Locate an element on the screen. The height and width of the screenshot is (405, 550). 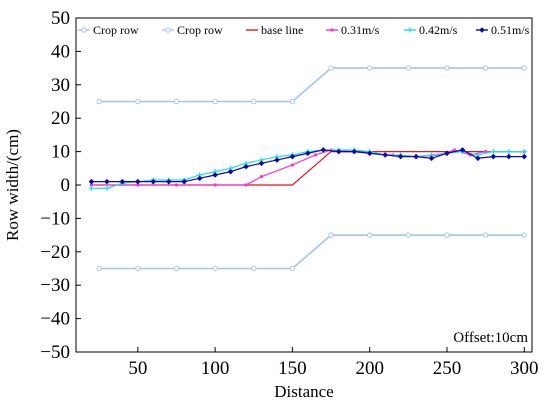
y-tick-label: 0 is located at coordinates (66, 185).